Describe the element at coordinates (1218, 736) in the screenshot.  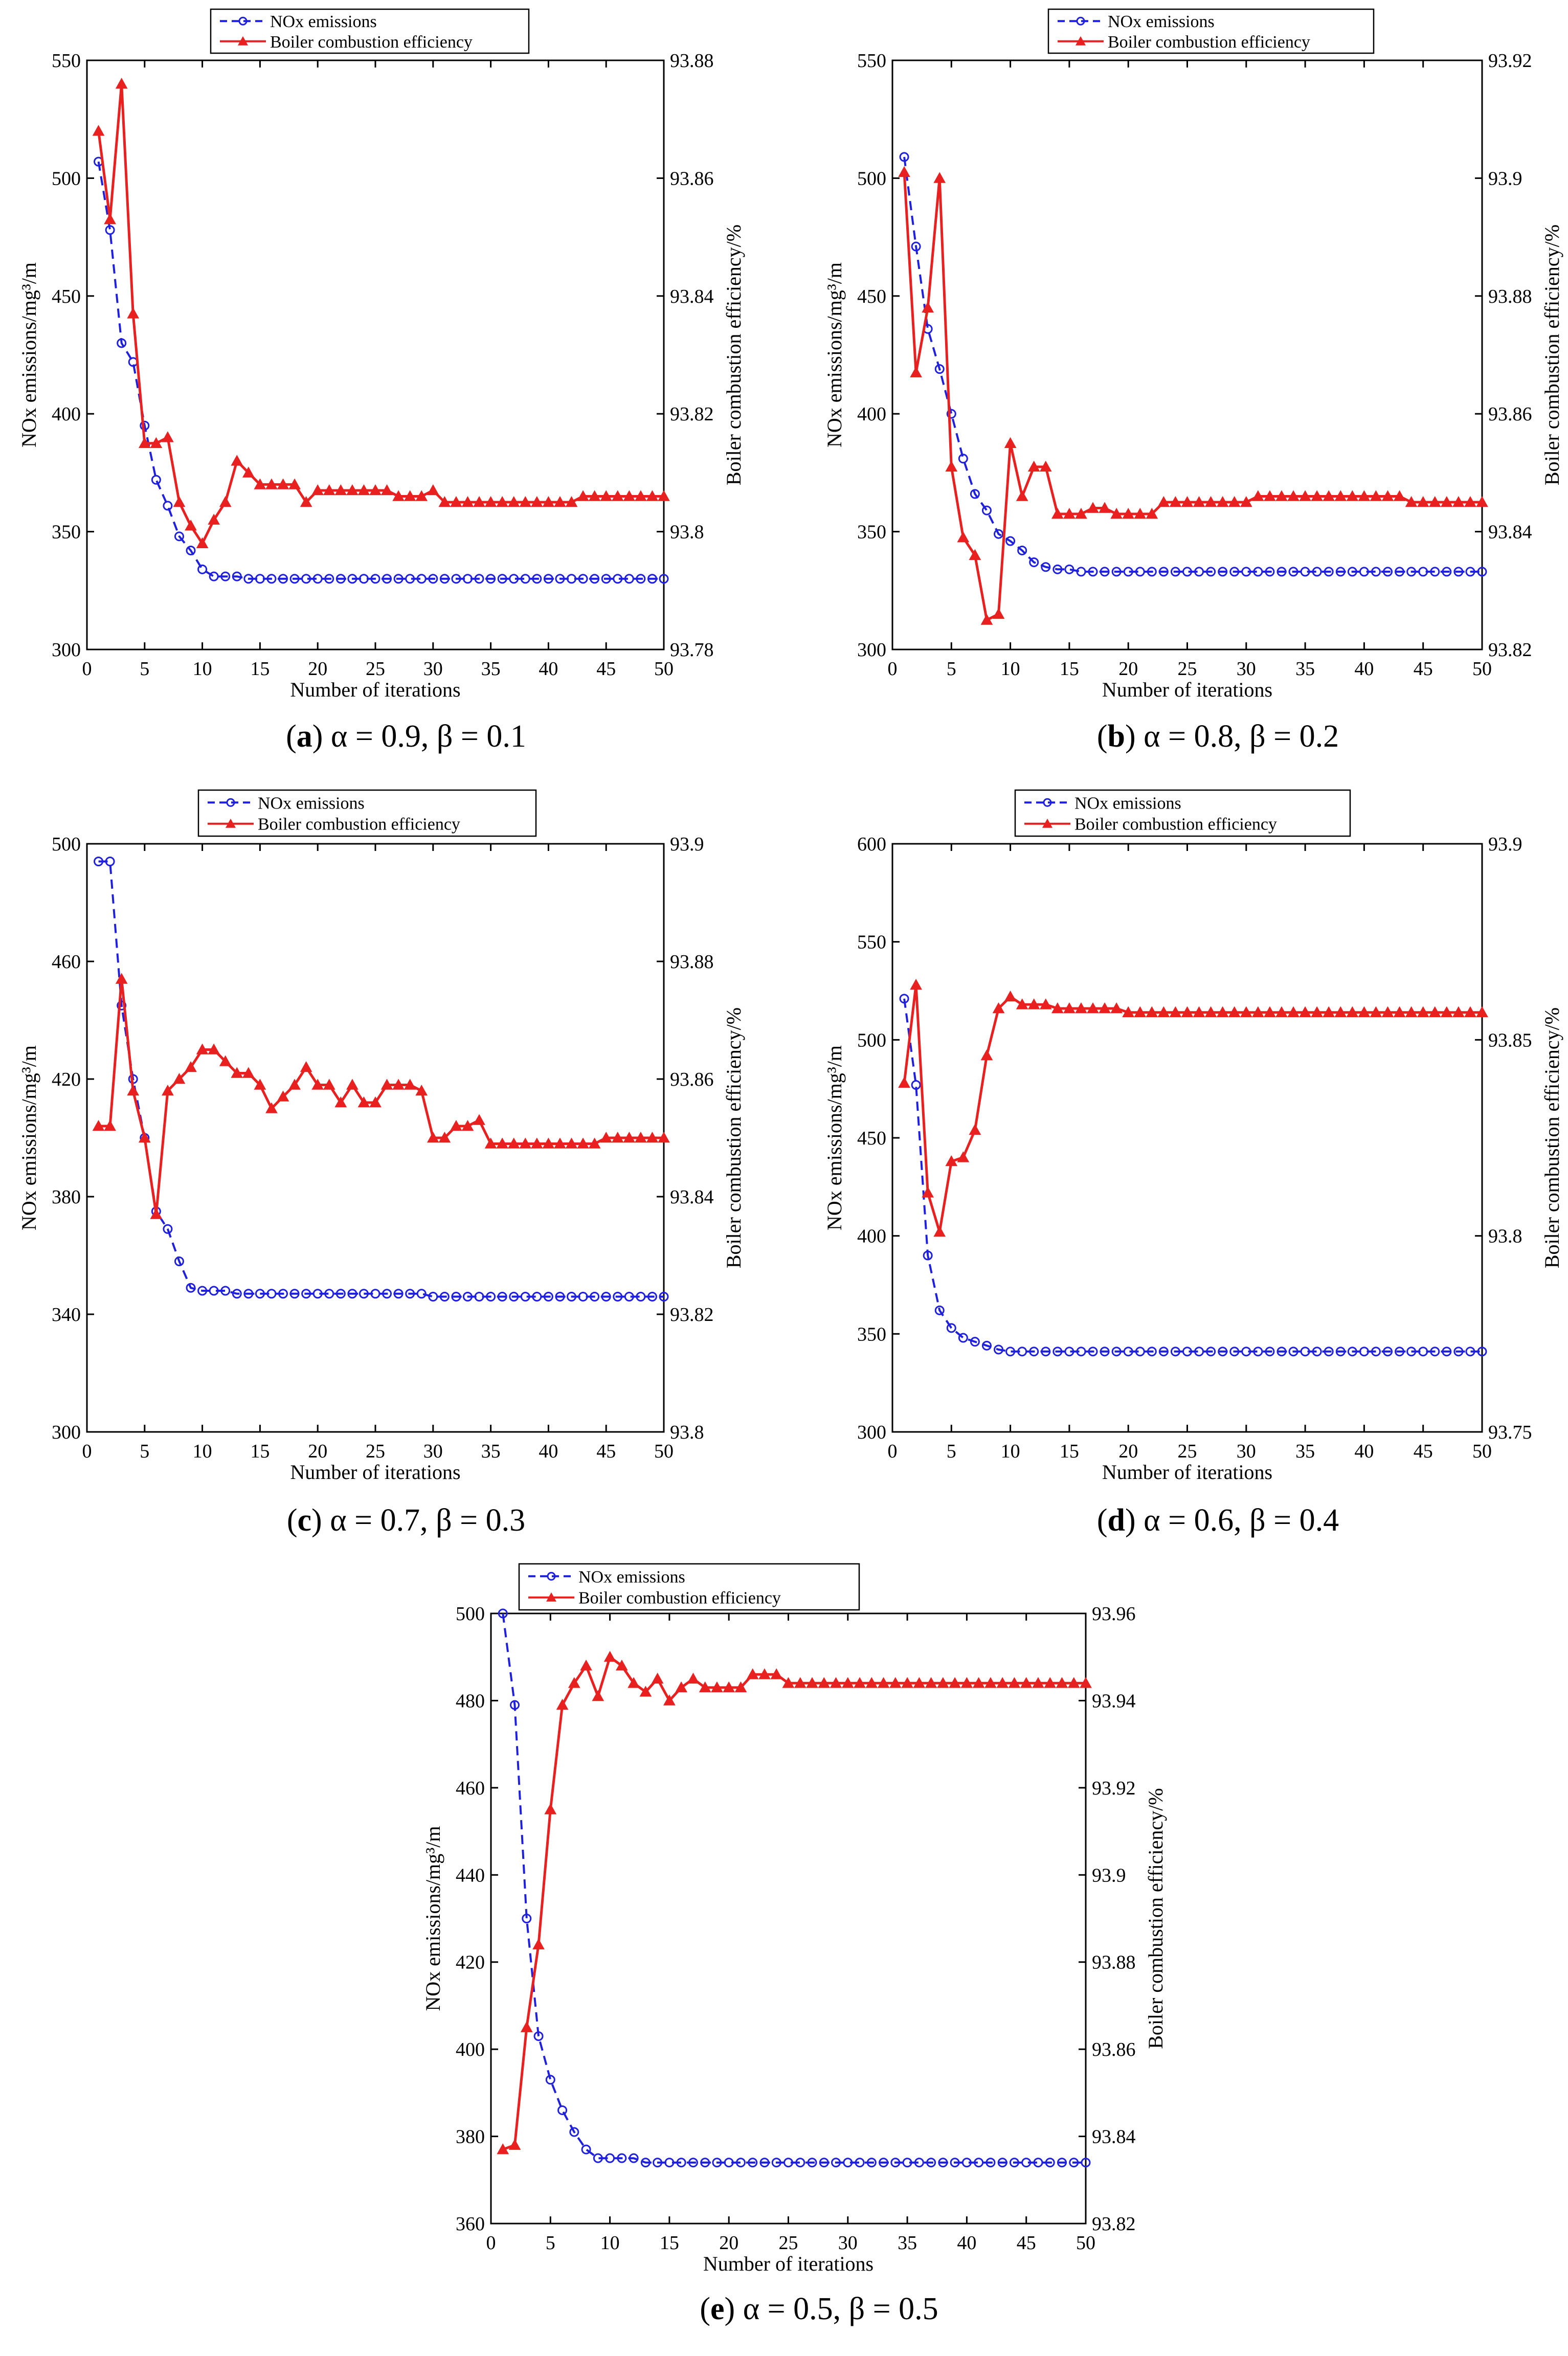
I see `chart-caption: (b) α = 0.8, β = 0.2` at that location.